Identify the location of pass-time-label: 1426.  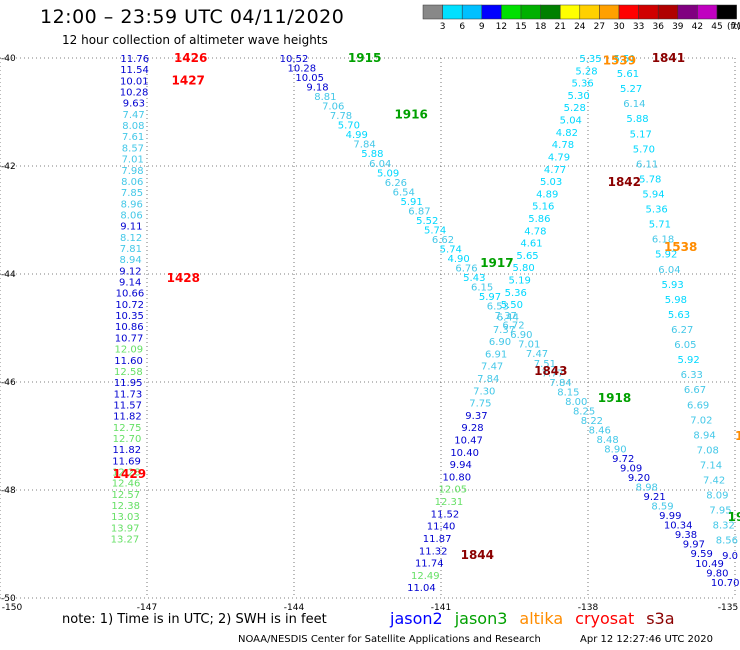
(190, 58).